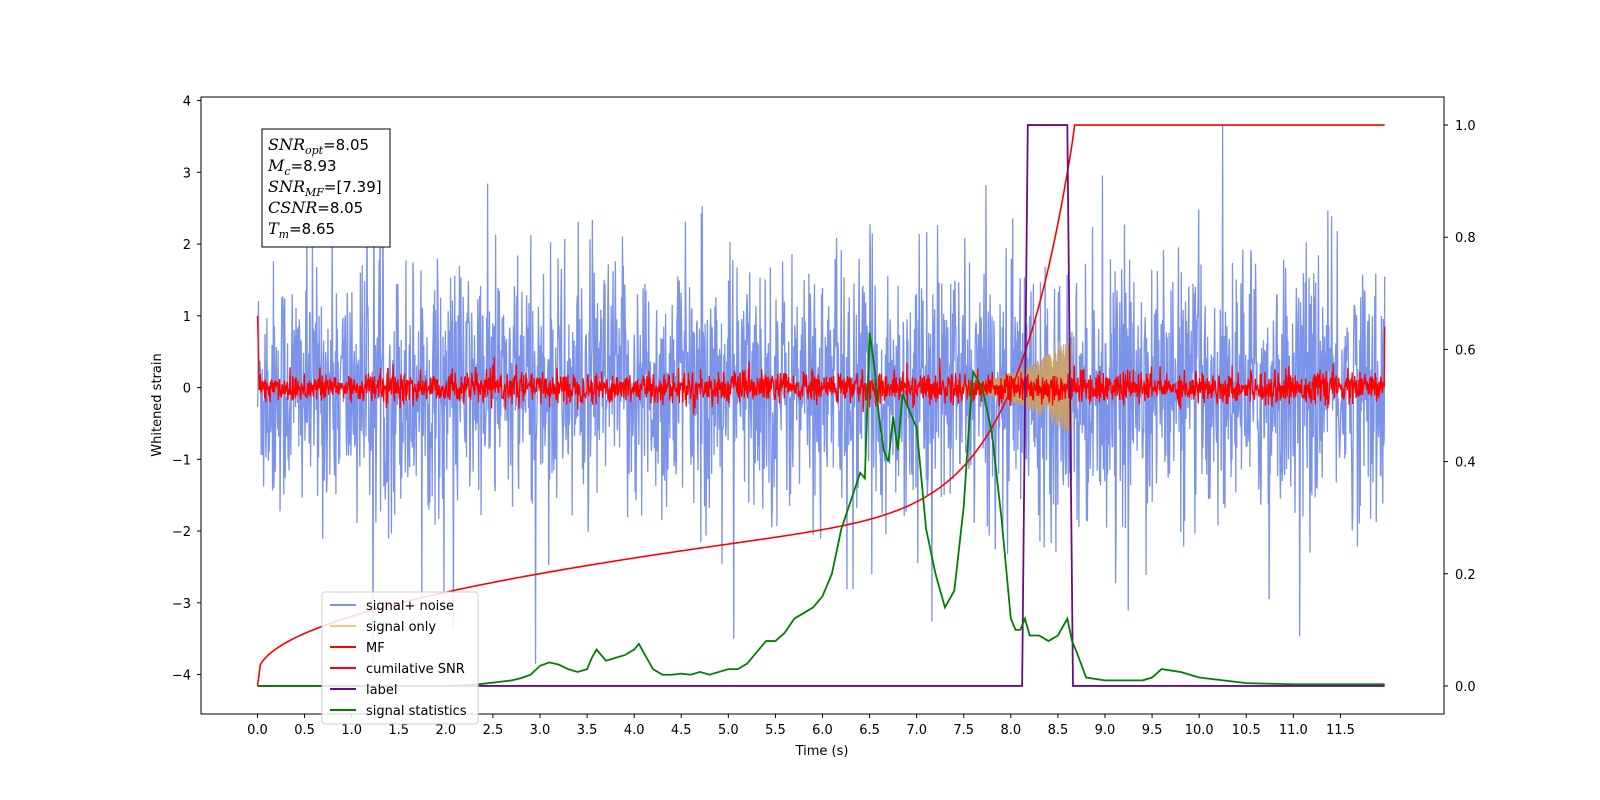 Image resolution: width=1600 pixels, height=800 pixels. What do you see at coordinates (493, 730) in the screenshot?
I see `x-tick-label: 2.5` at bounding box center [493, 730].